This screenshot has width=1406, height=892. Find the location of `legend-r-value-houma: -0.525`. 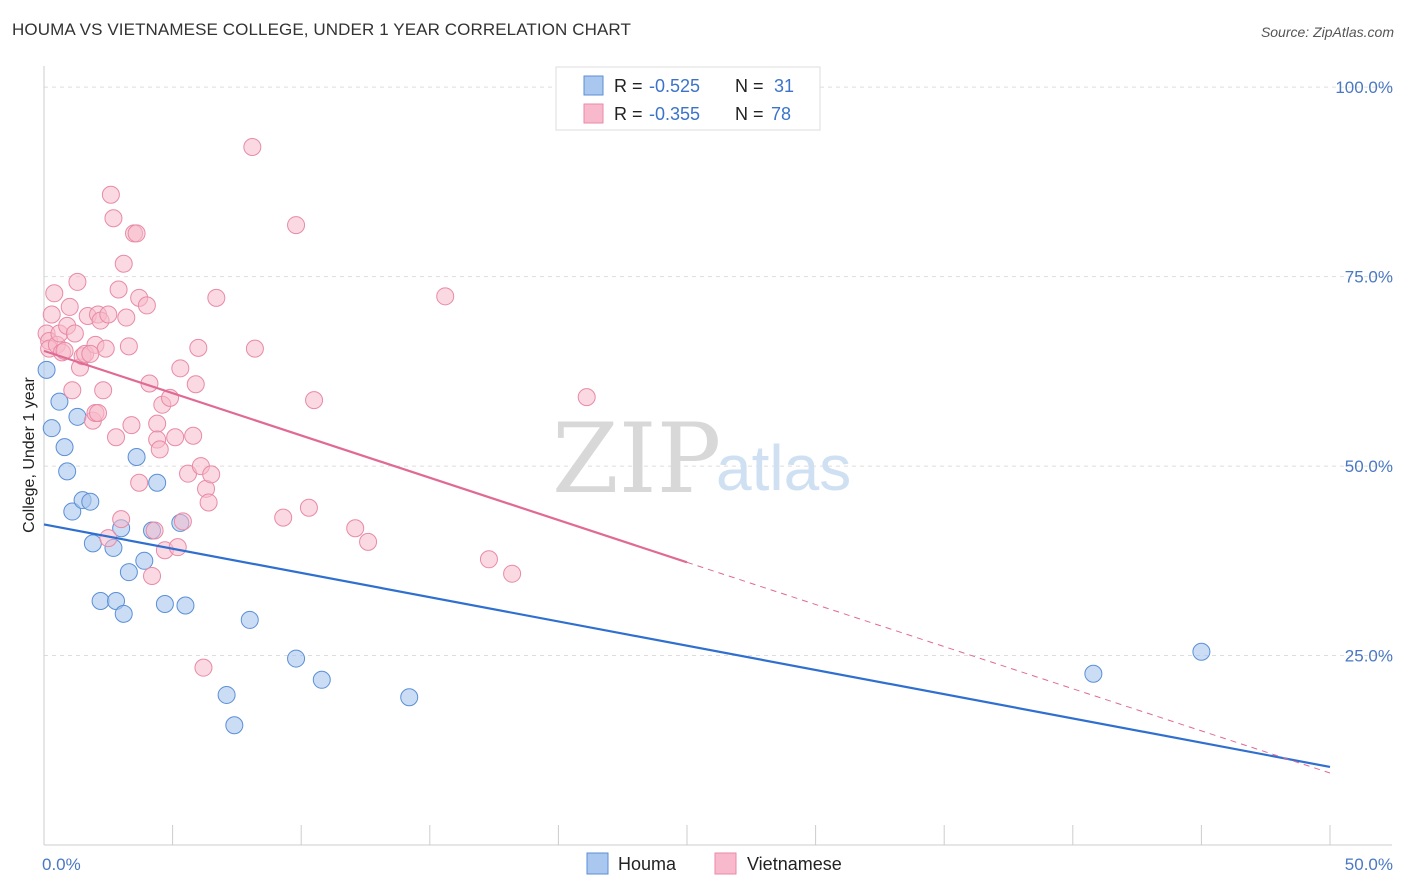

legend-r-value-houma: -0.525 is located at coordinates (674, 86).